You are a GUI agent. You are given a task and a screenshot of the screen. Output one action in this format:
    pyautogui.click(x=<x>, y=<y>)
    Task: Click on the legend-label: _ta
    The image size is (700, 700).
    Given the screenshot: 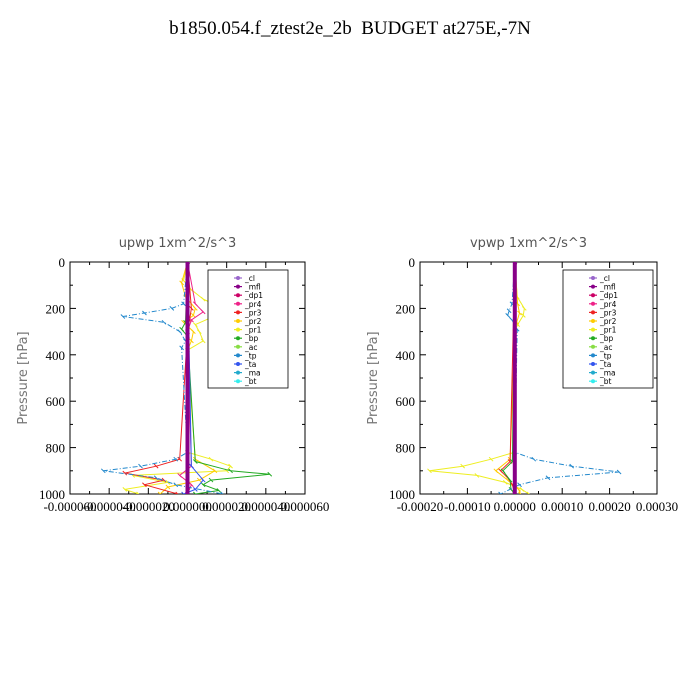 What is the action you would take?
    pyautogui.click(x=605, y=364)
    